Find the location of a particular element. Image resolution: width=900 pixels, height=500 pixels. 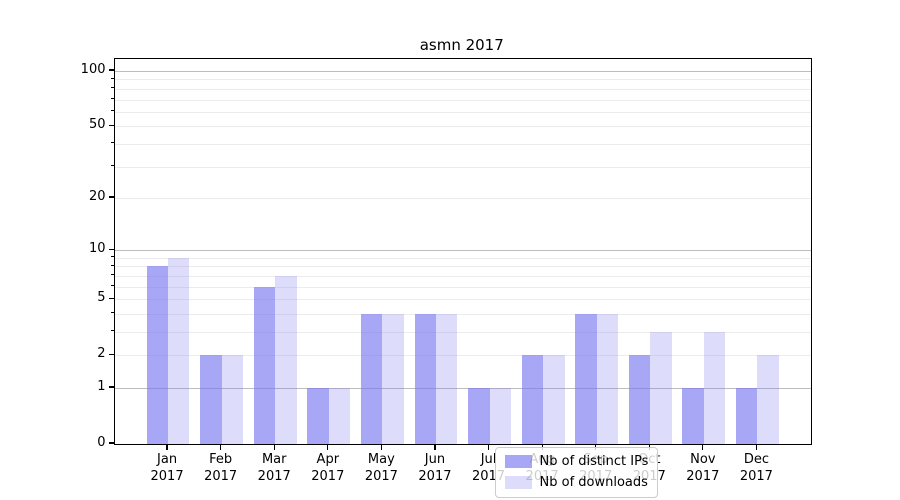

y-axis-tick-label: 5 is located at coordinates (101, 298).